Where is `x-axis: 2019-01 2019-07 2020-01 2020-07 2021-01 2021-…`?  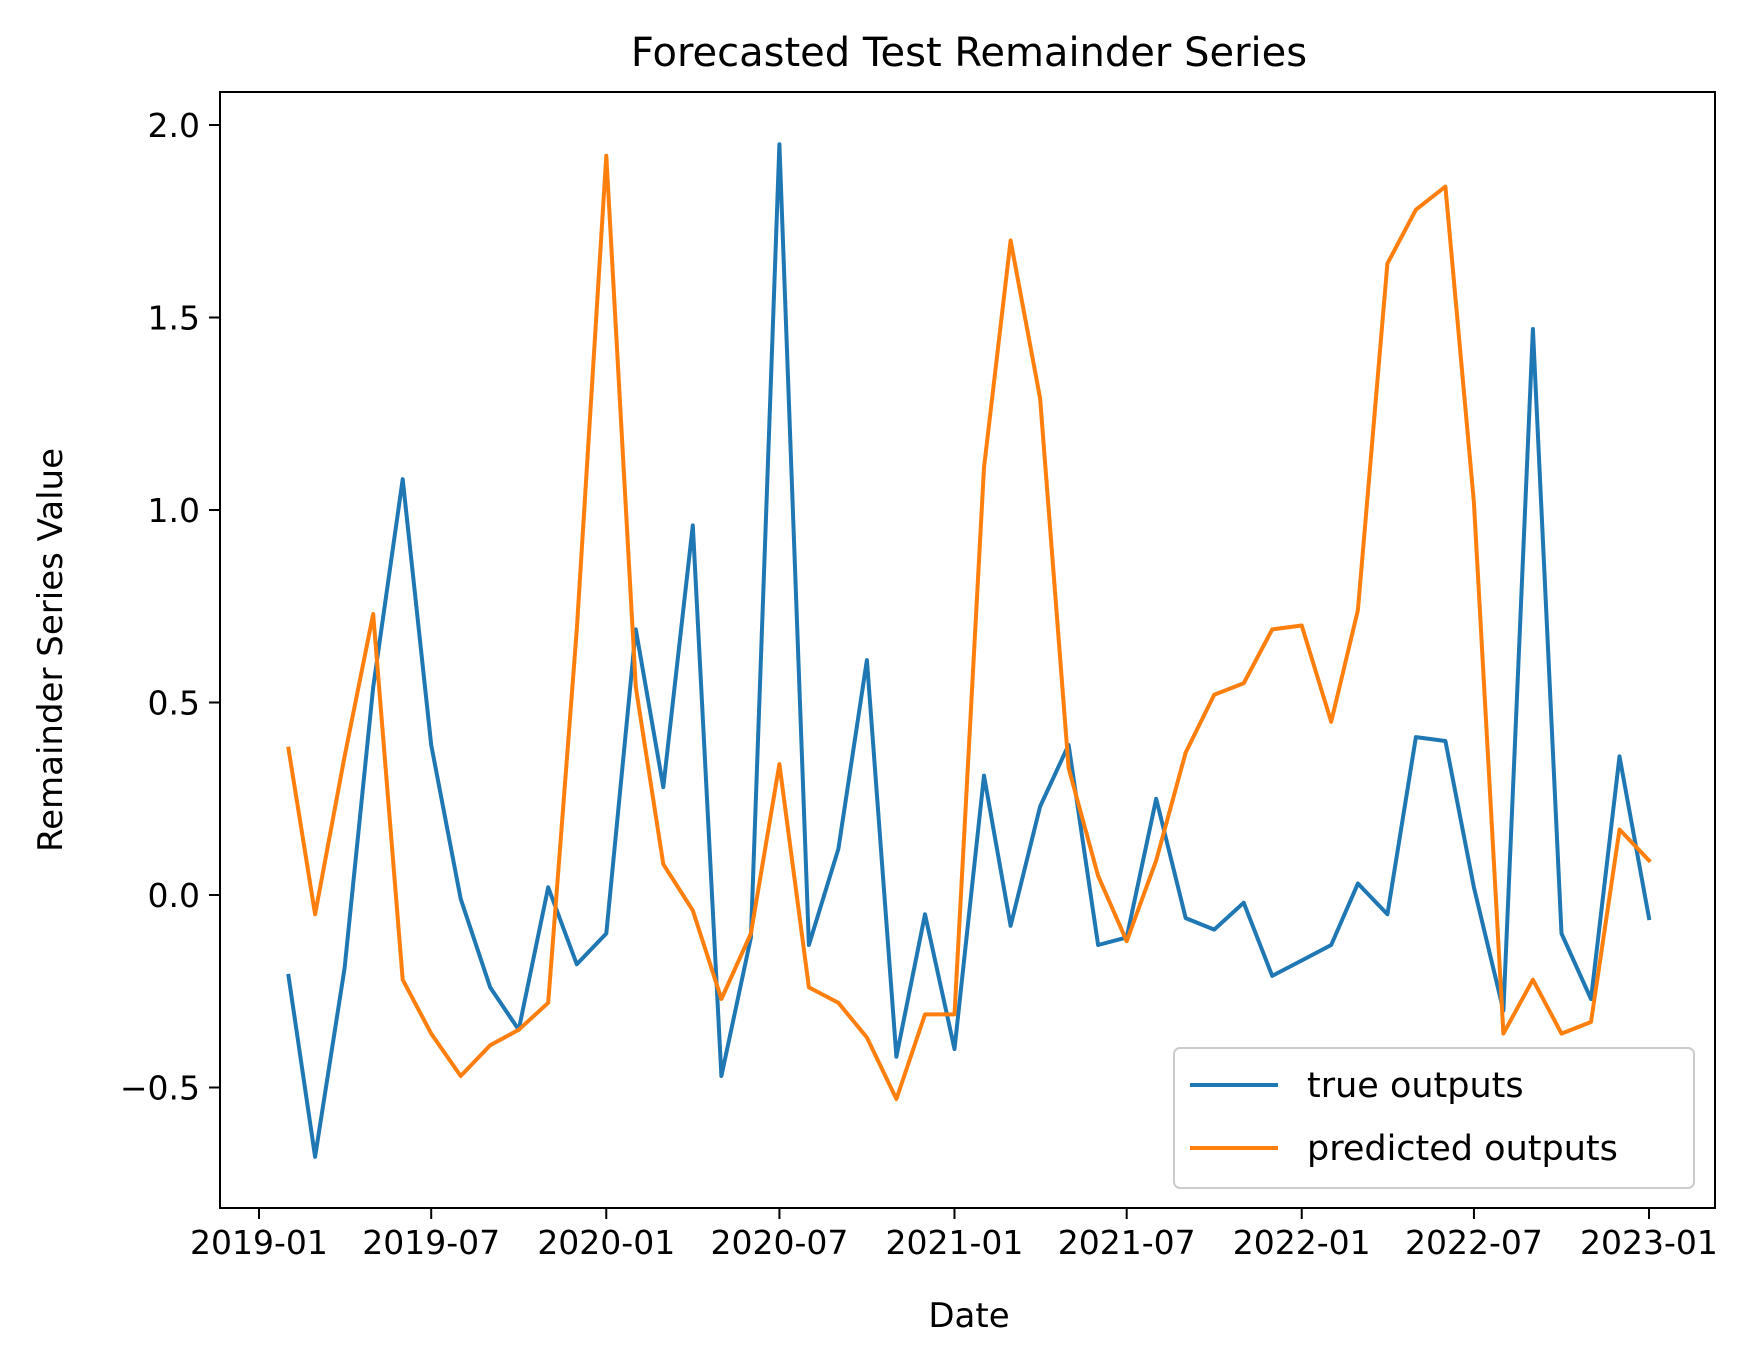 x-axis: 2019-01 2019-07 2020-01 2020-07 2021-01 2021-… is located at coordinates (954, 1235).